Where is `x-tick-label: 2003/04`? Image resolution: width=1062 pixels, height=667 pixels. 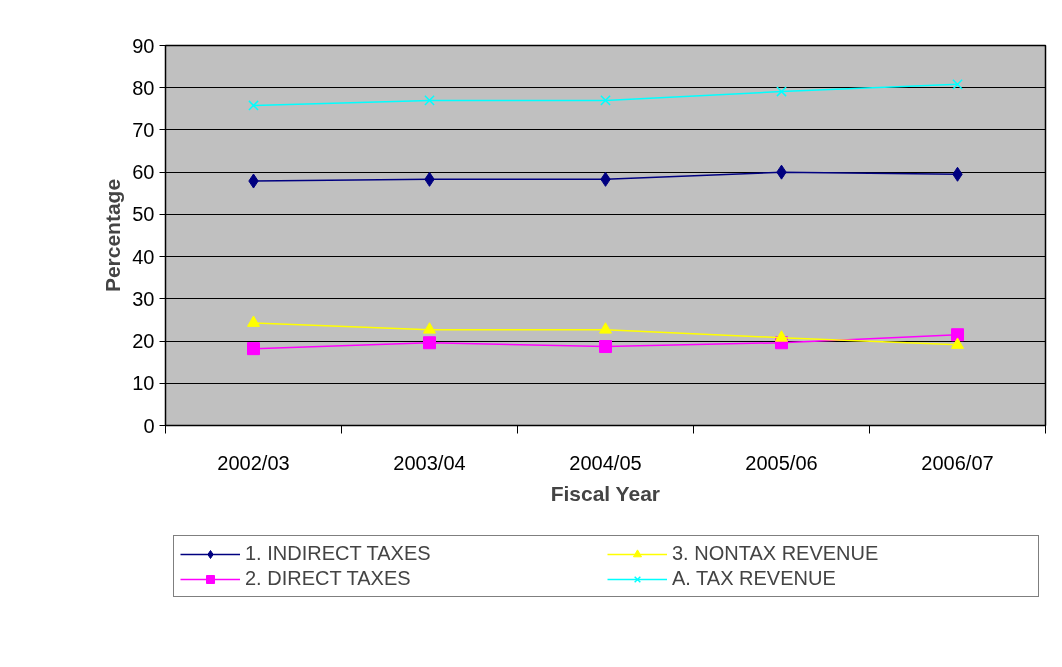 x-tick-label: 2003/04 is located at coordinates (429, 462).